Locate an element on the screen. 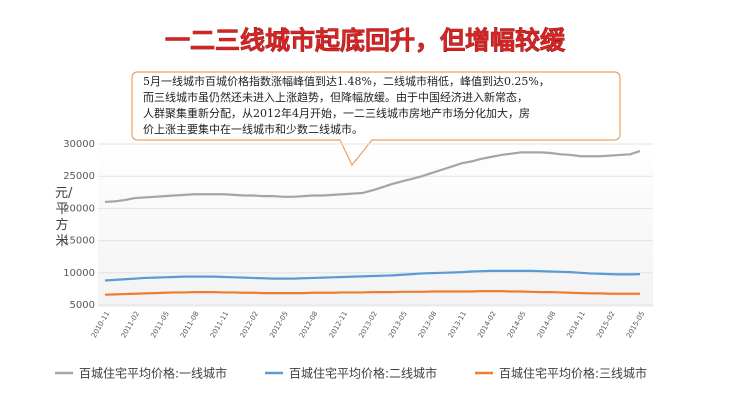  y-axis-label: 元/平方米 is located at coordinates (64, 217).